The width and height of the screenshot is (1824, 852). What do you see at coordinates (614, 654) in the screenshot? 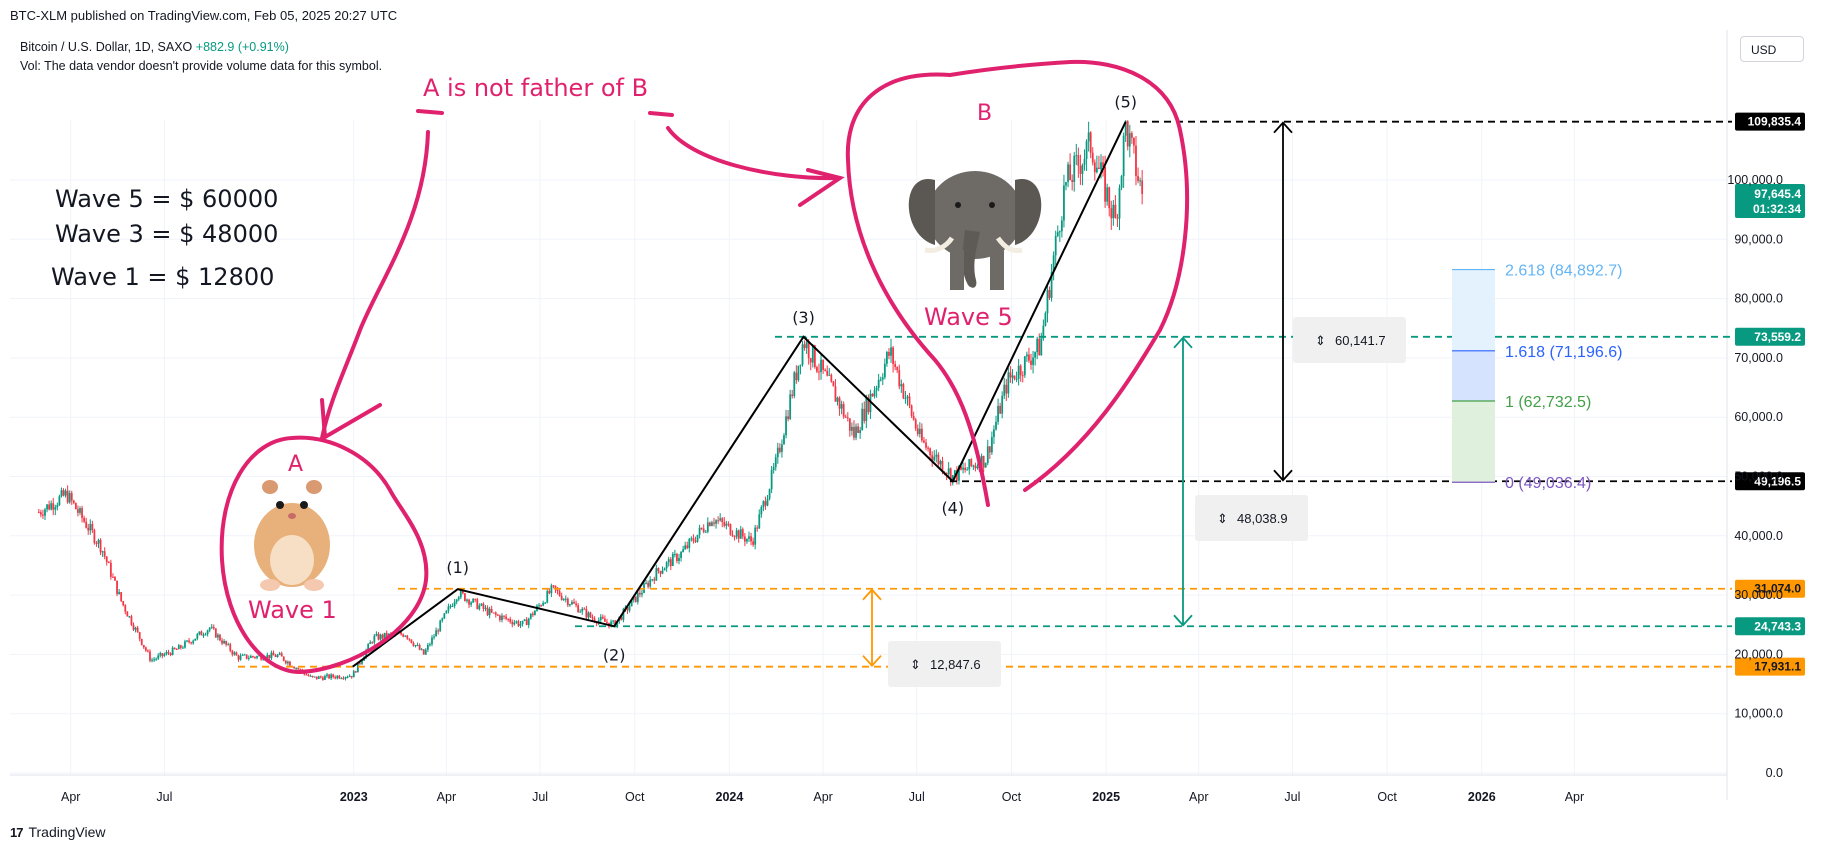
I see `wave-label: (2)` at bounding box center [614, 654].